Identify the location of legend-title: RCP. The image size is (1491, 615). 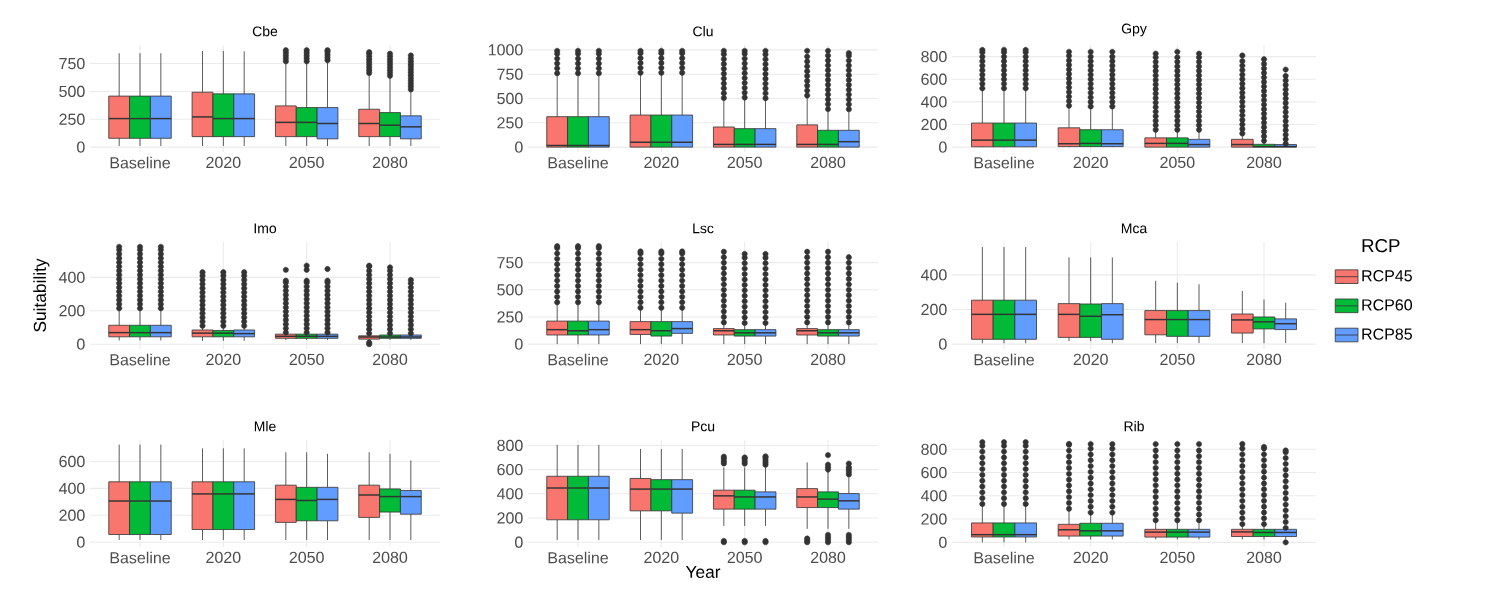
(1381, 246).